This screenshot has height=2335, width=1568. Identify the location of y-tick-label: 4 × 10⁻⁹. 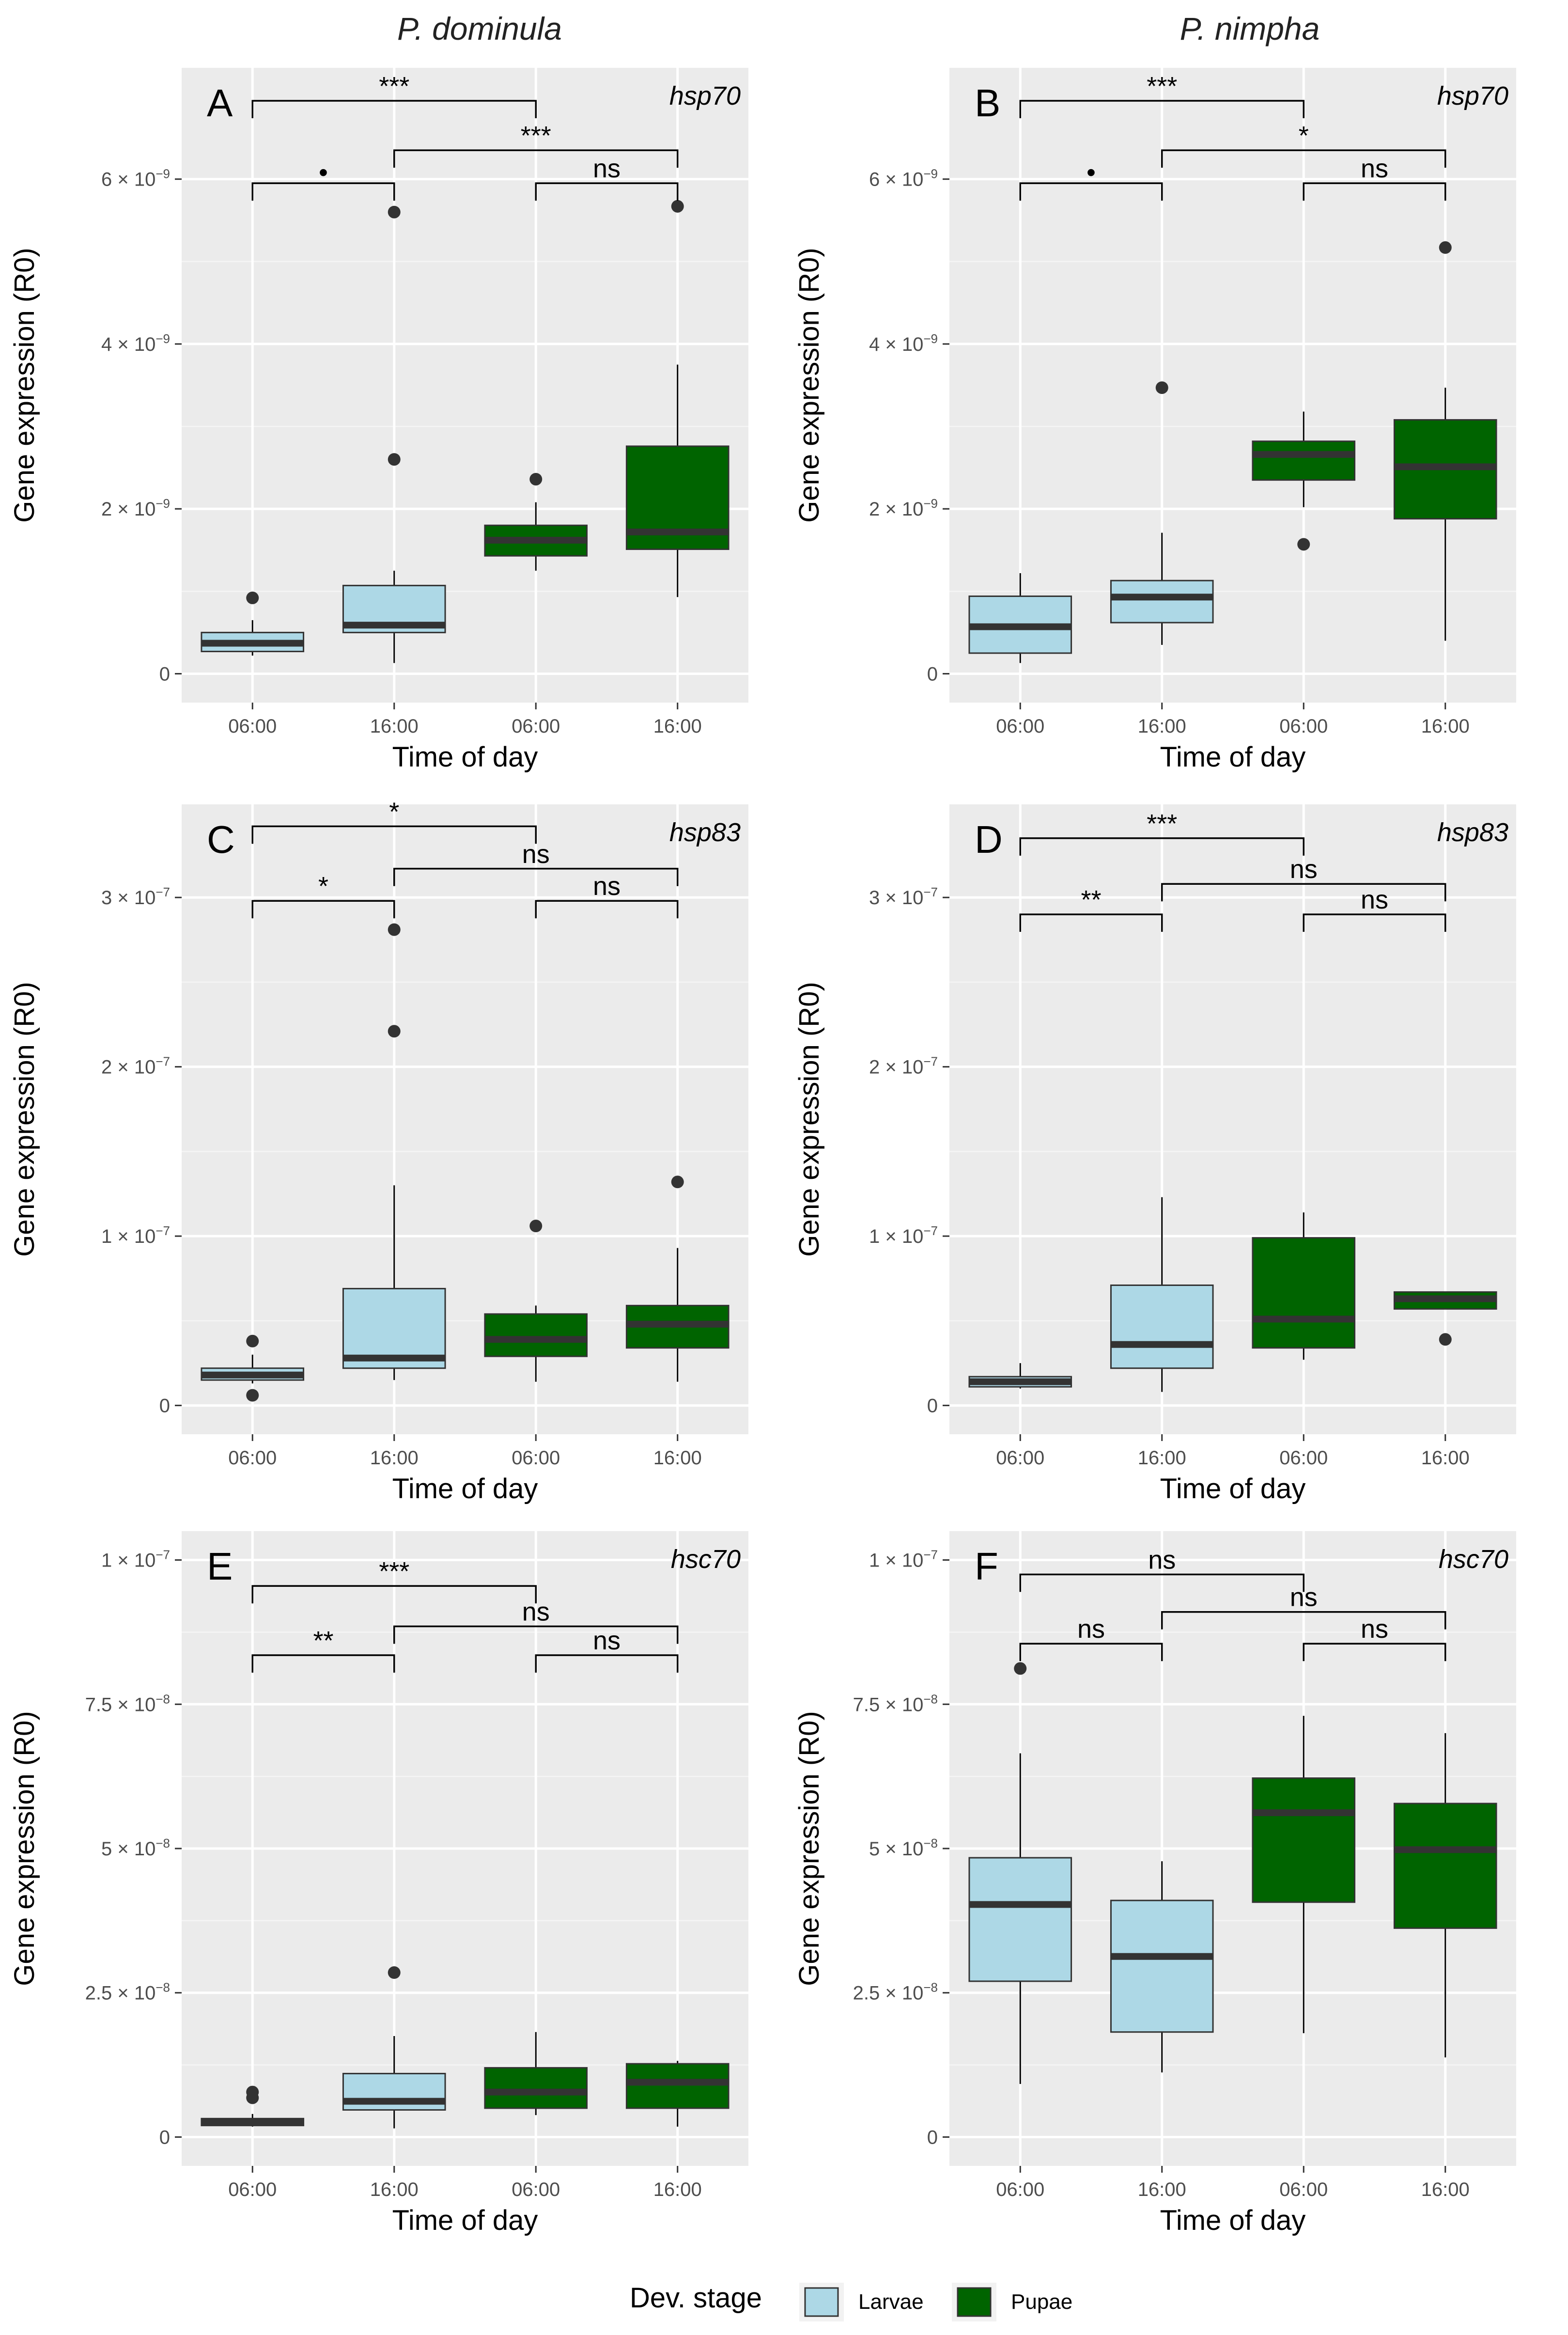
(903, 343).